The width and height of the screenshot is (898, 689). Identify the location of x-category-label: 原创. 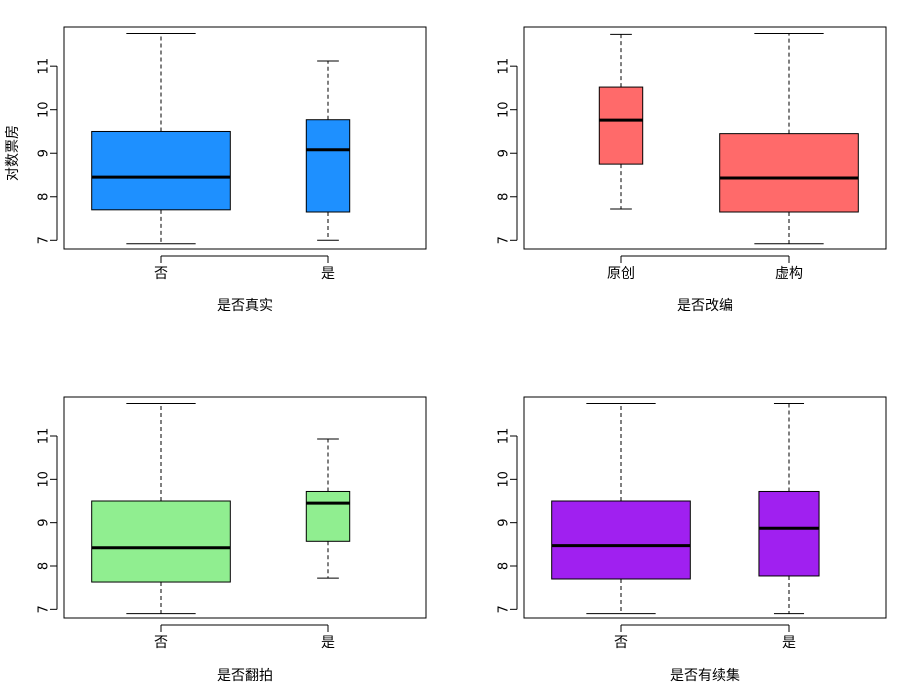
(621, 274).